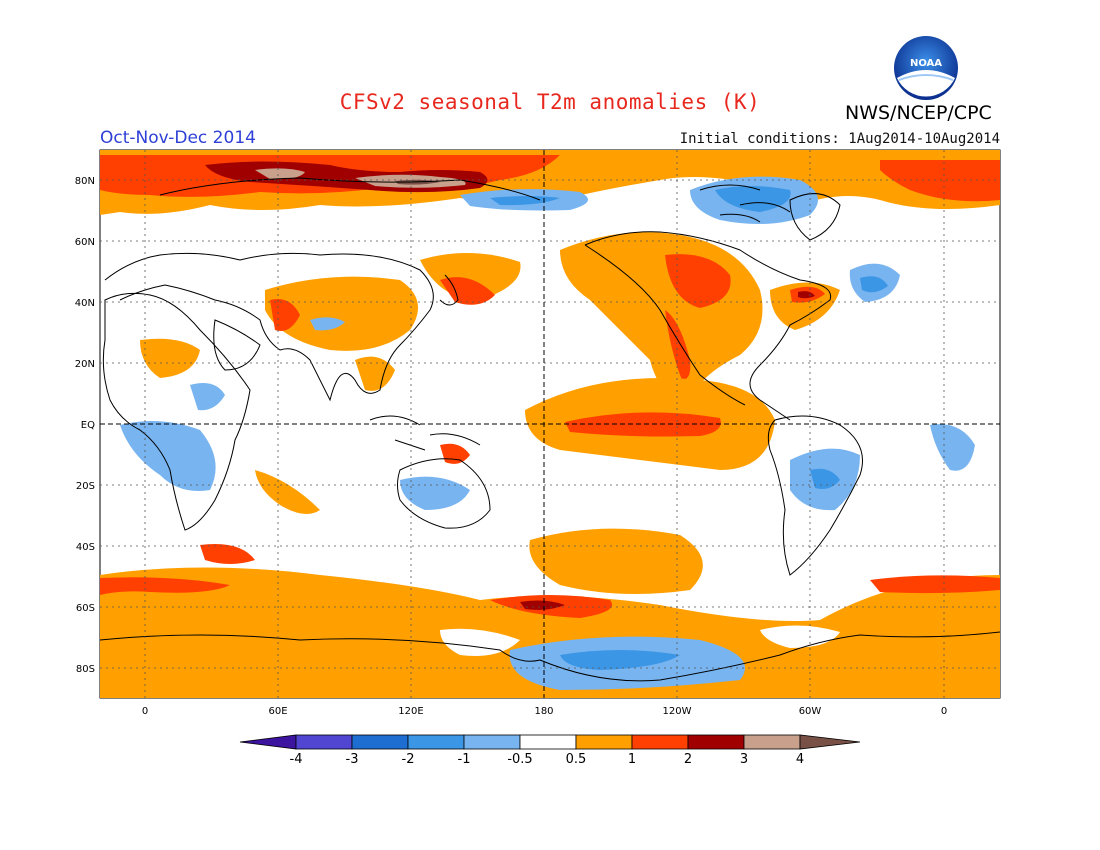 The width and height of the screenshot is (1100, 850). I want to click on pacific-arctic-cool-core, so click(525, 201).